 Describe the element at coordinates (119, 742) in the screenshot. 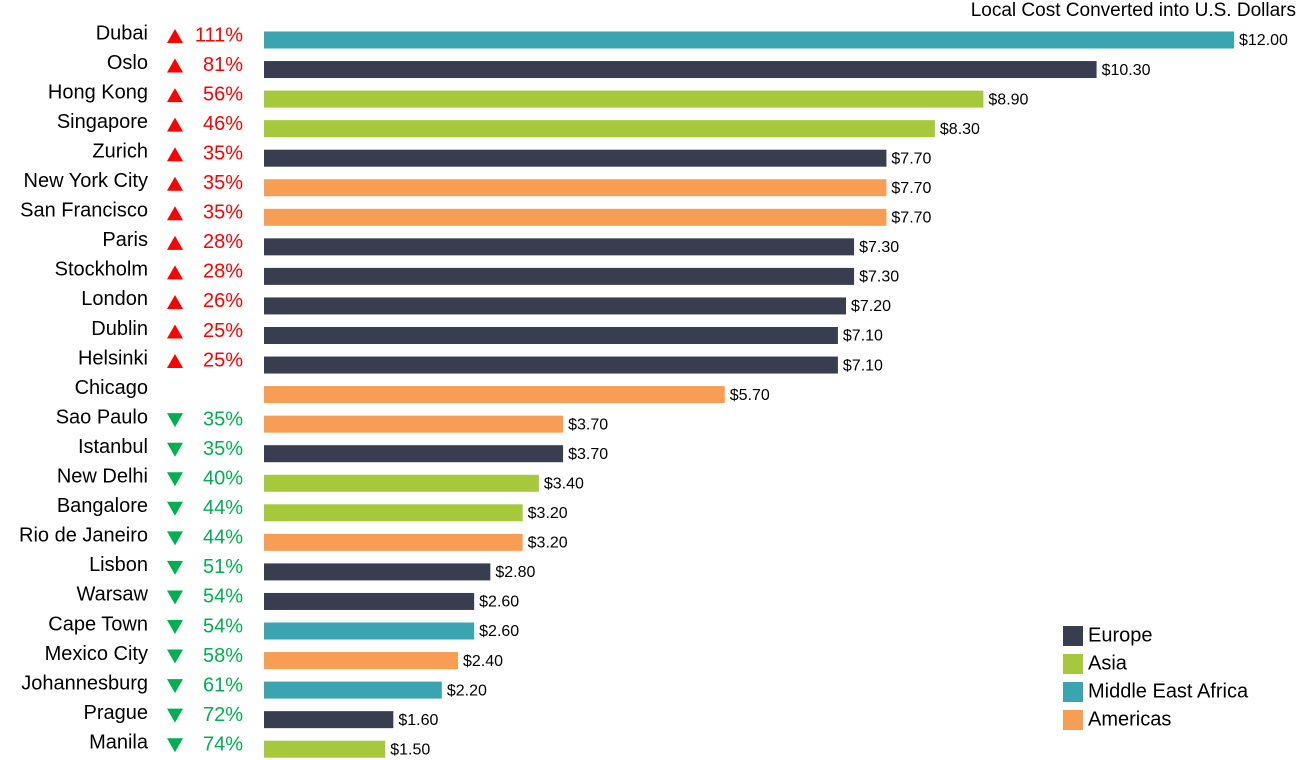

I see `y-tick-label: Manila` at that location.